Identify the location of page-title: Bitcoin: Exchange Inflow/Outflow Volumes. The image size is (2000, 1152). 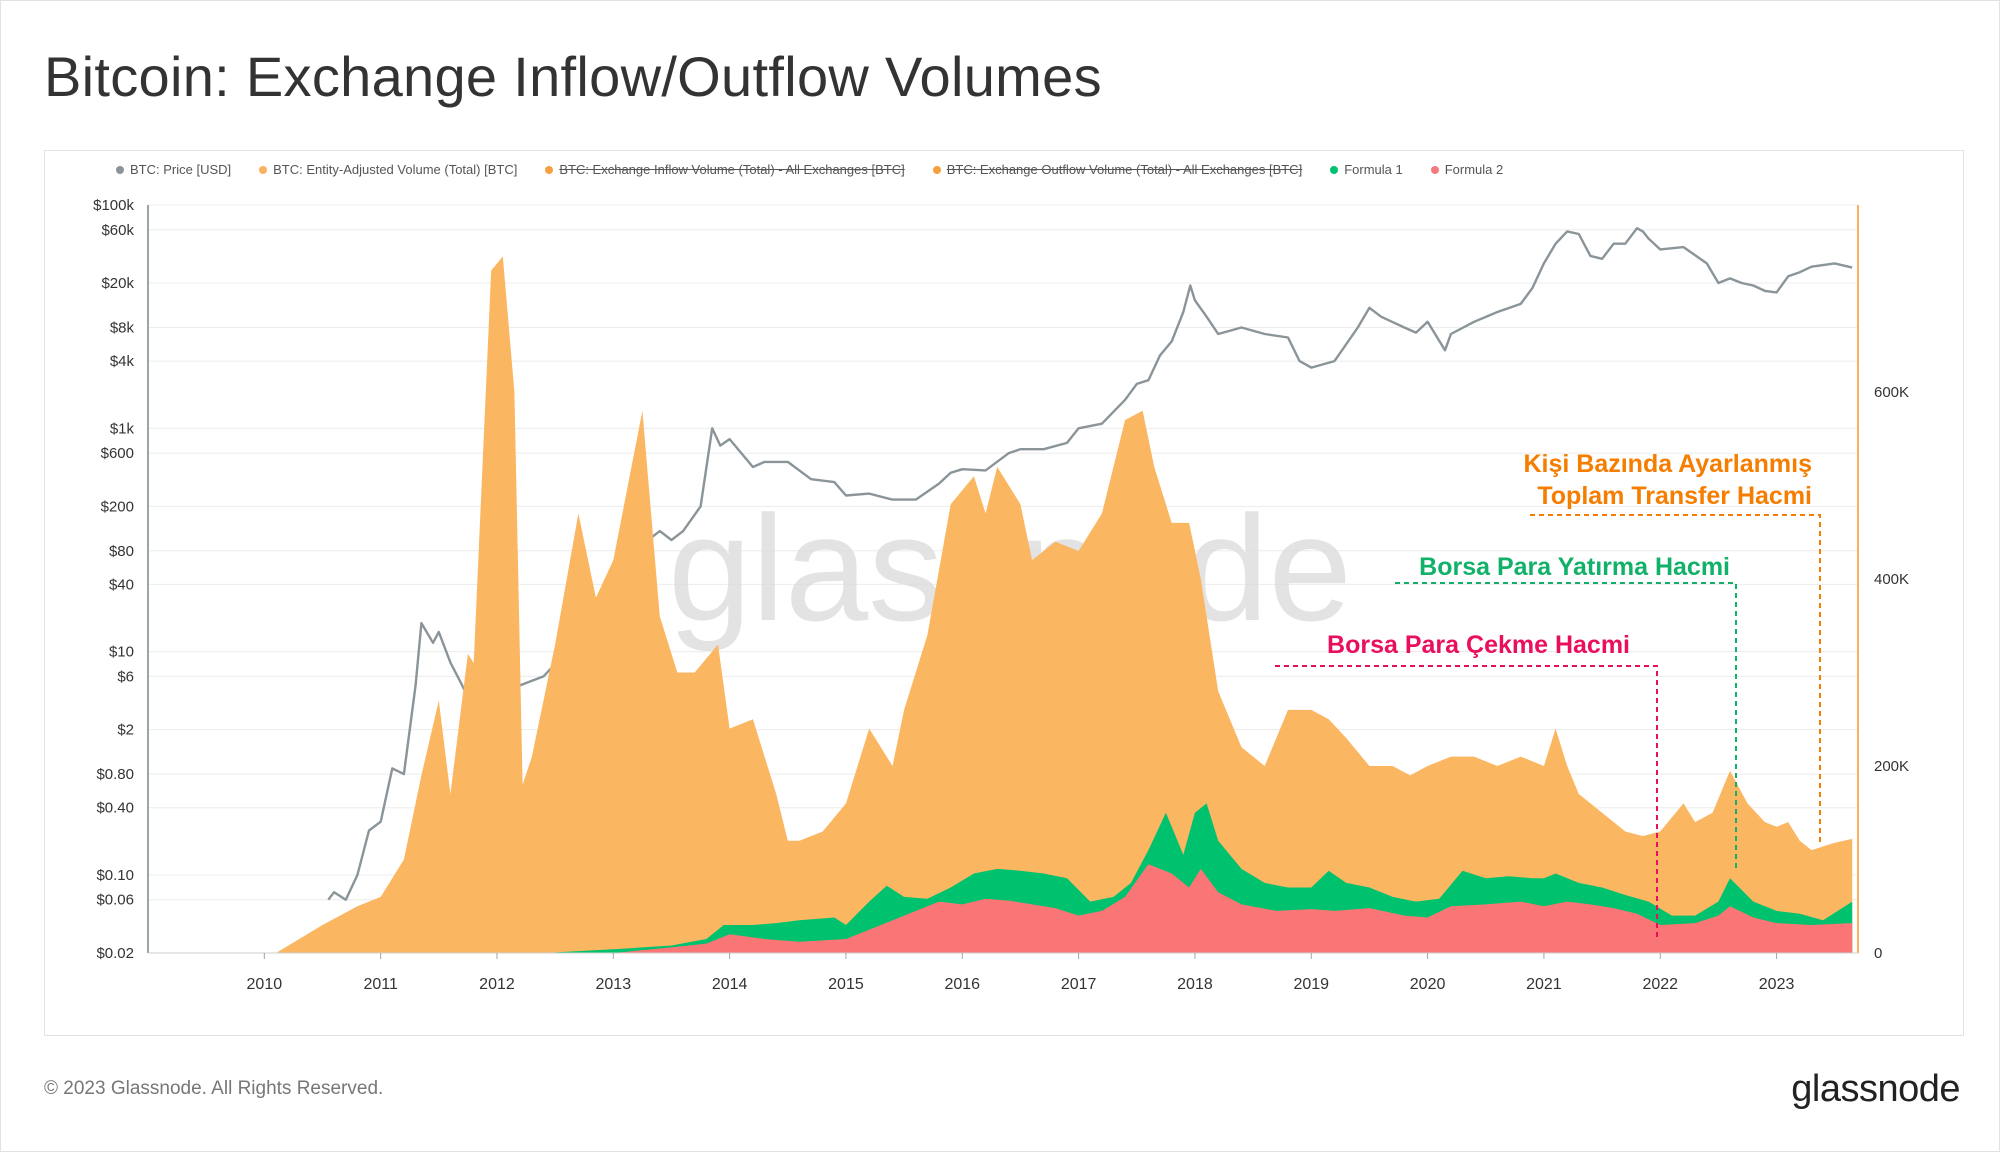
(573, 76).